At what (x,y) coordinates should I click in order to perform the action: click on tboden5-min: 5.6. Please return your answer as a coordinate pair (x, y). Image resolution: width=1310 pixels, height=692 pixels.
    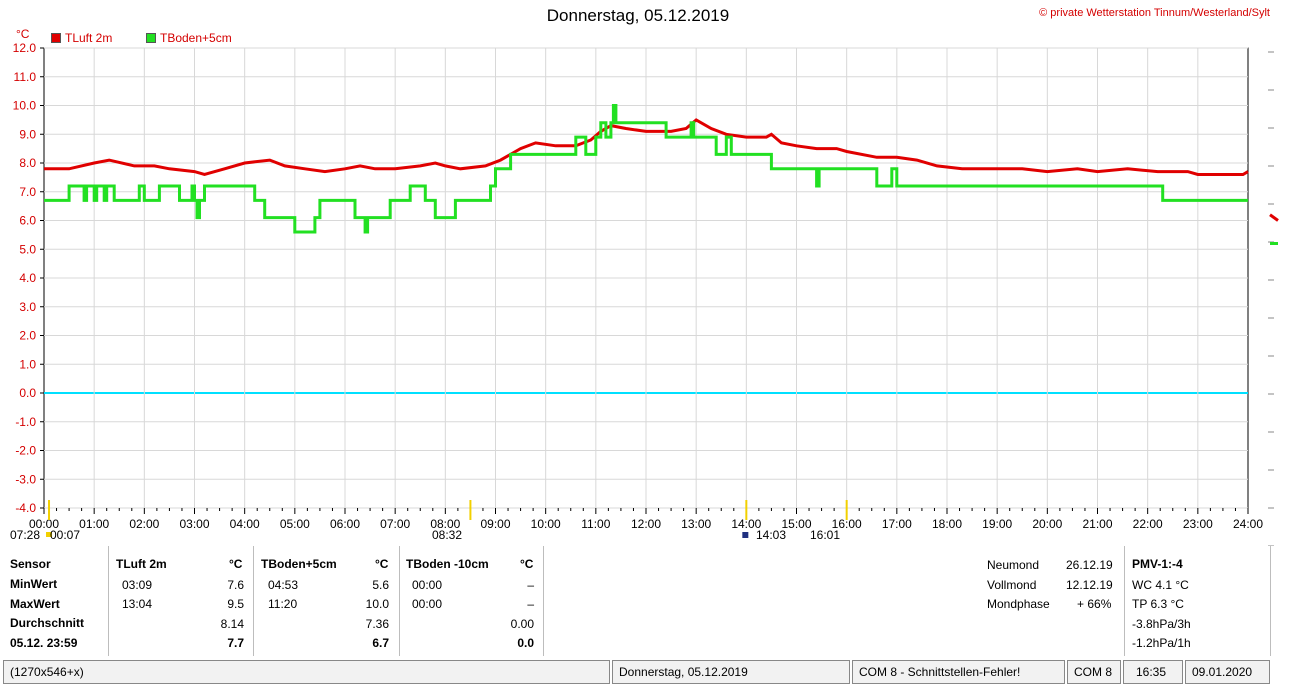
    Looking at the image, I should click on (380, 585).